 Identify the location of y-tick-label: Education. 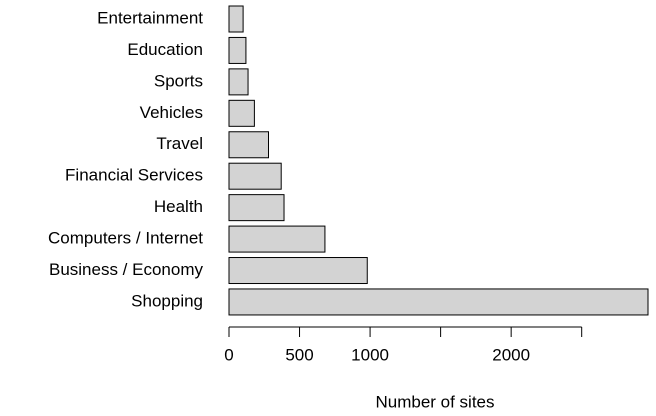
(165, 49).